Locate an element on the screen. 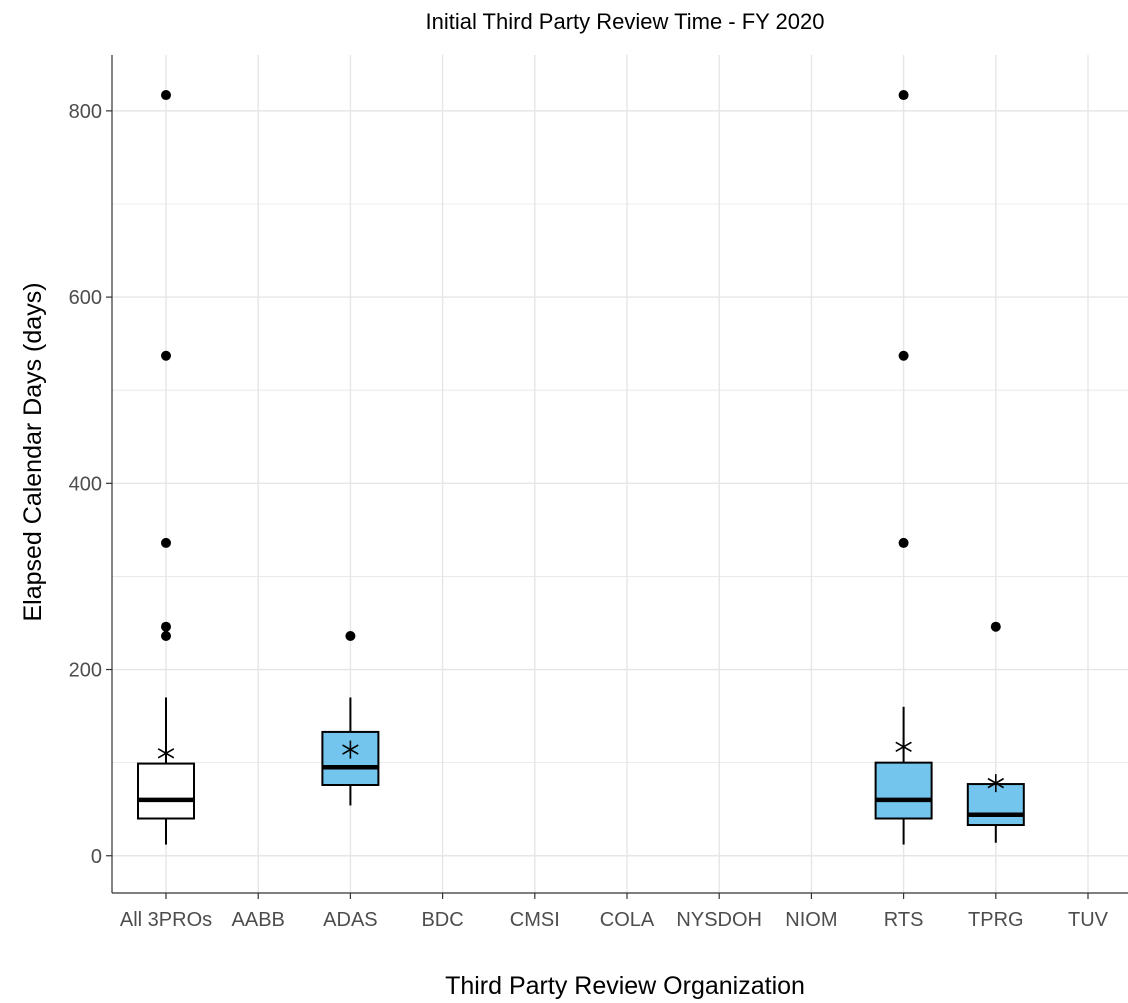  box-all-3pros is located at coordinates (166, 467).